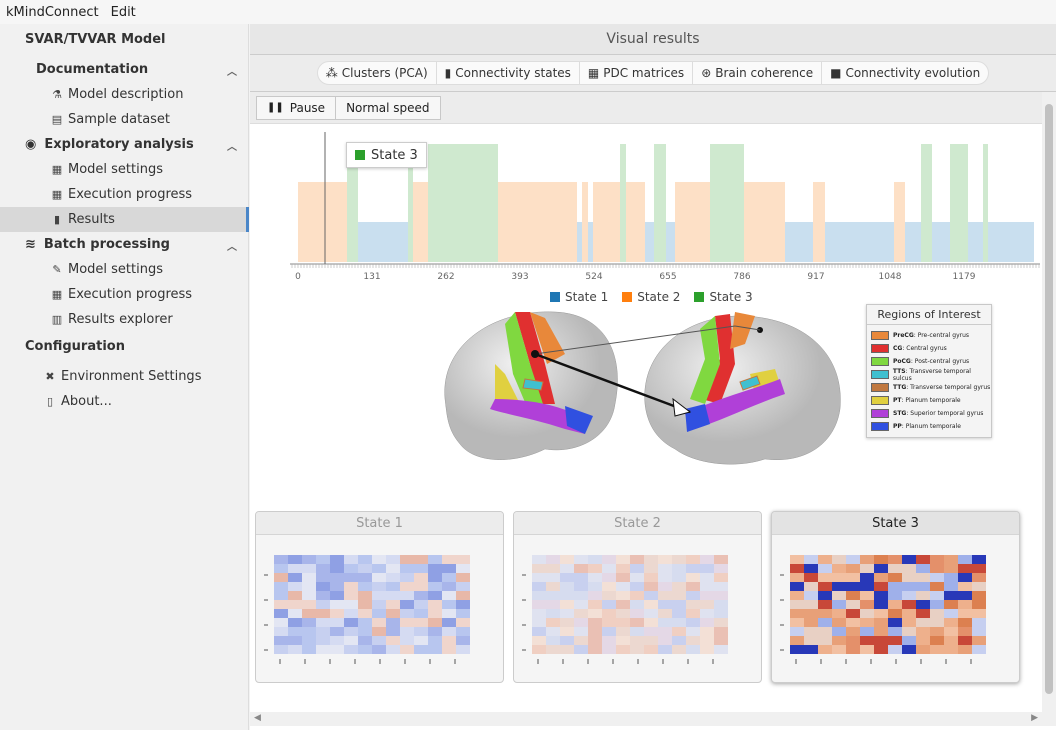 The height and width of the screenshot is (730, 1056). What do you see at coordinates (124, 94) in the screenshot?
I see `sidebar-item-model-description: ⚗ Model description` at bounding box center [124, 94].